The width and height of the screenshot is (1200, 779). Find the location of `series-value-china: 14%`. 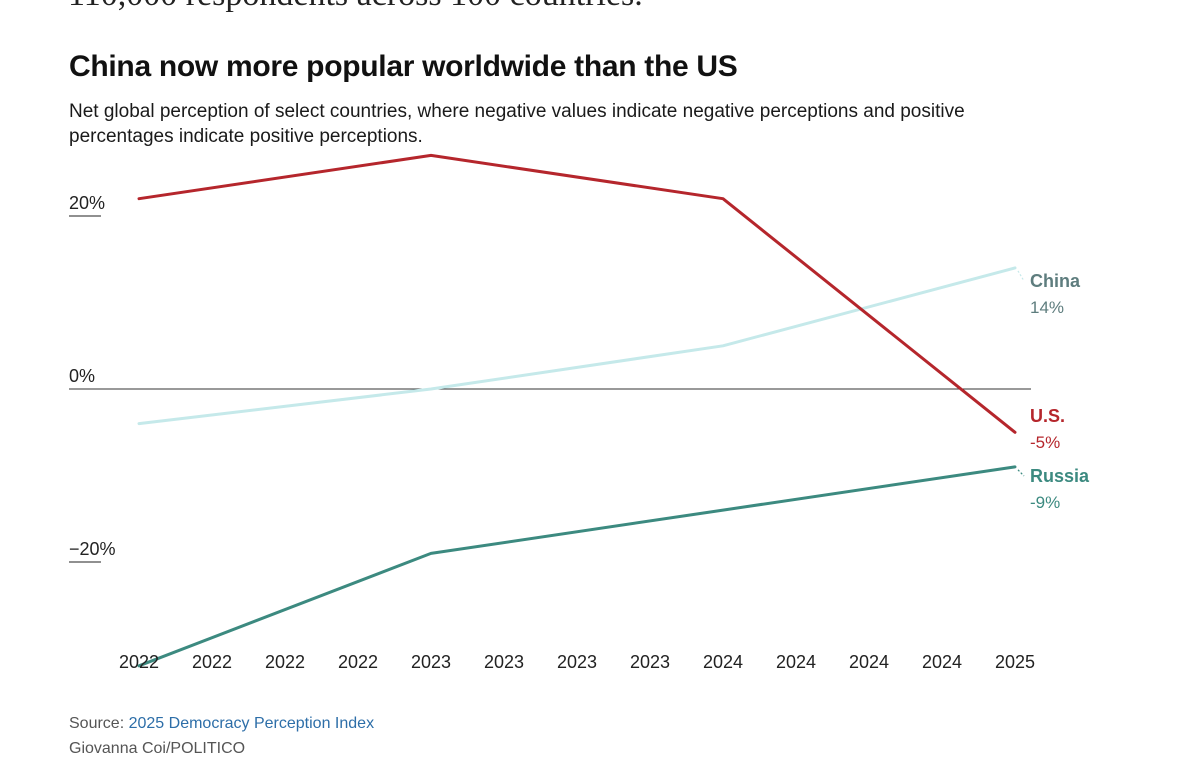

series-value-china: 14% is located at coordinates (1047, 307).